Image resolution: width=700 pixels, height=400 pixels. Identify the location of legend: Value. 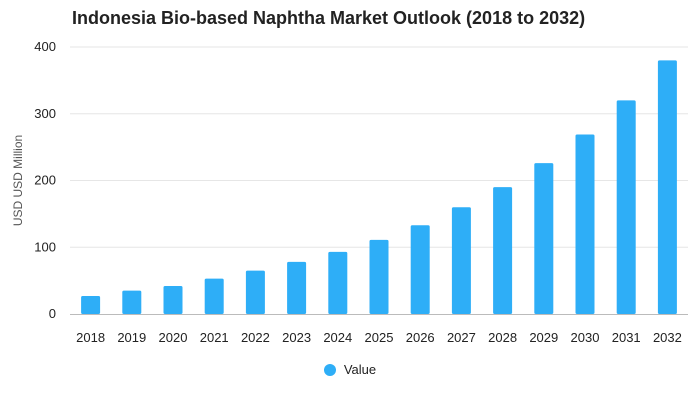
(350, 369).